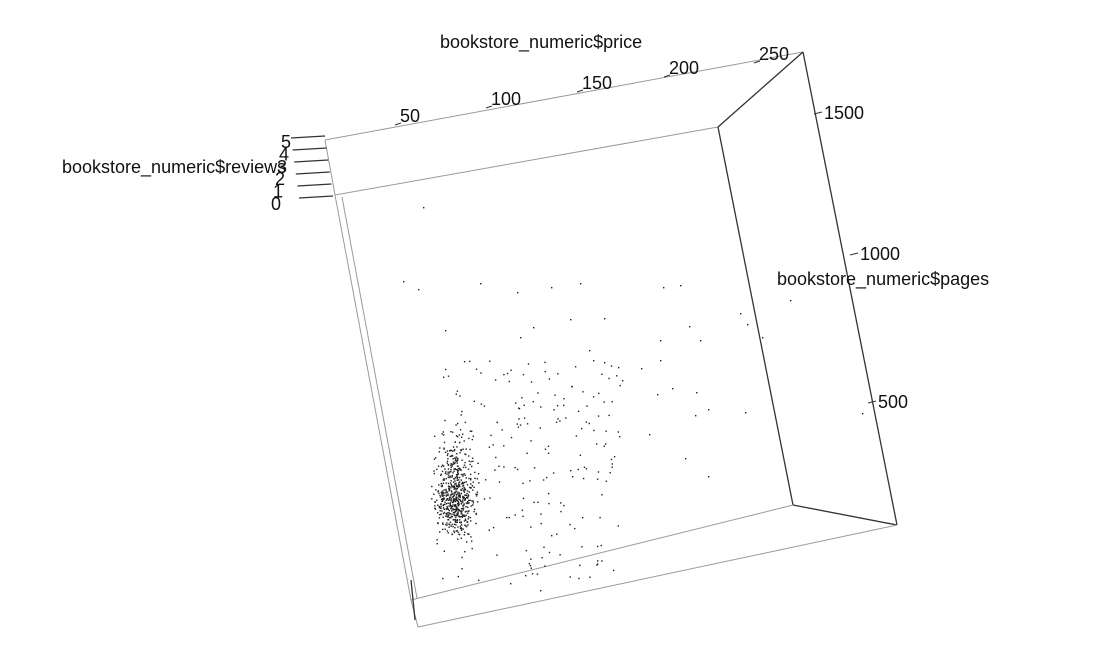 The height and width of the screenshot is (646, 1119). Describe the element at coordinates (883, 279) in the screenshot. I see `y-axis-label: bookstore_numeric$pages` at that location.